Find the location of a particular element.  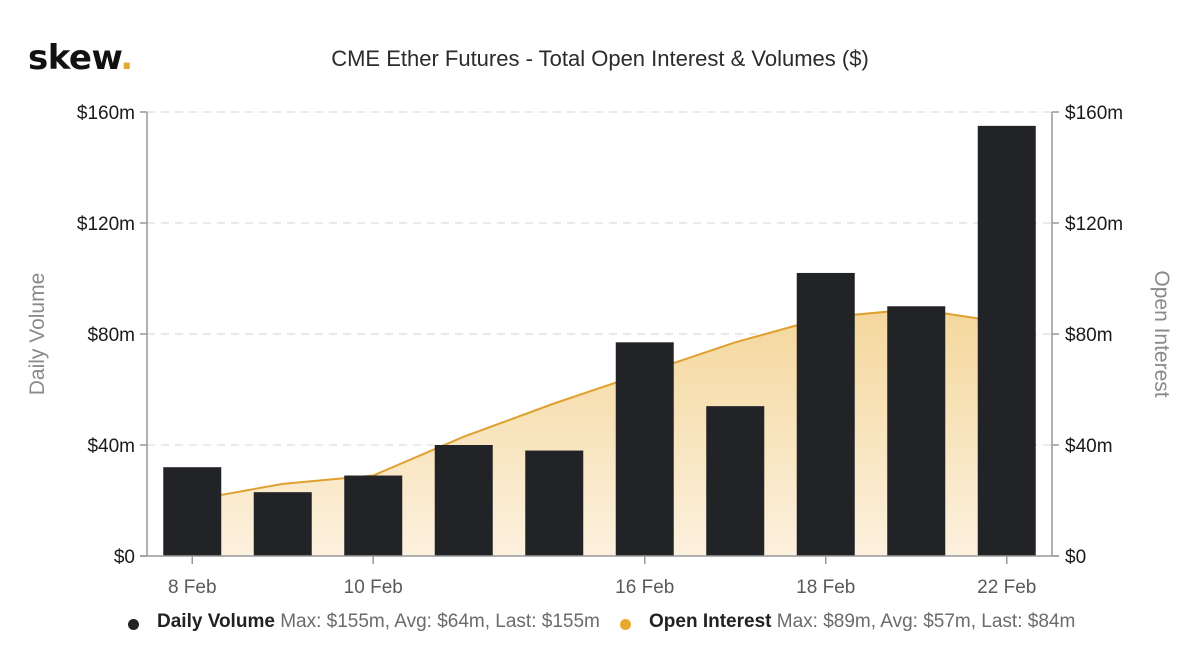

x-tick-label: 18 Feb is located at coordinates (825, 587).